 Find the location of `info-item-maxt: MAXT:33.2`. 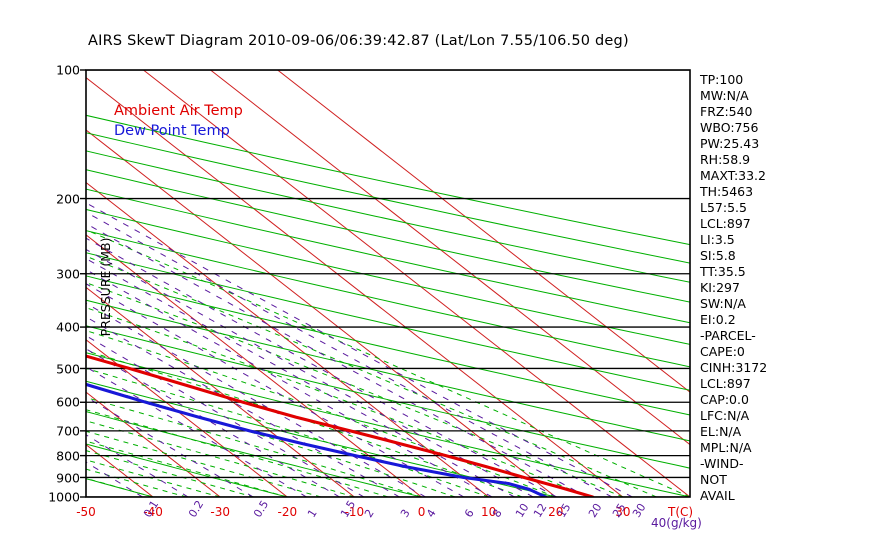

info-item-maxt: MAXT:33.2 is located at coordinates (733, 175).